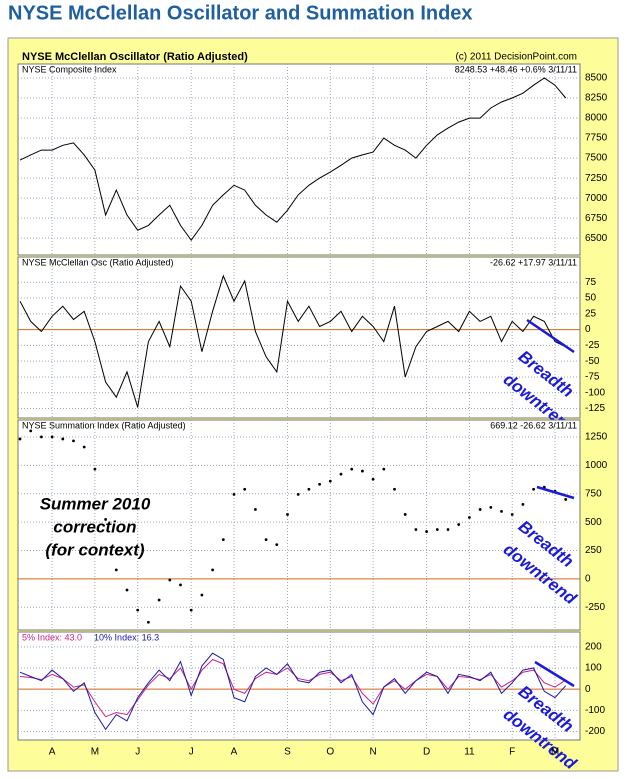  What do you see at coordinates (126, 637) in the screenshot?
I see `legend-entry: 10% Index: 16.3` at bounding box center [126, 637].